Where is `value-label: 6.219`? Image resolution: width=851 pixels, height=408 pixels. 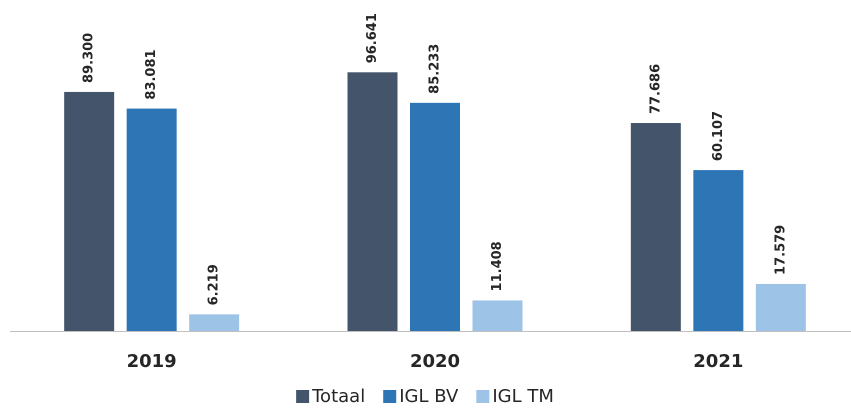
value-label: 6.219 is located at coordinates (214, 284).